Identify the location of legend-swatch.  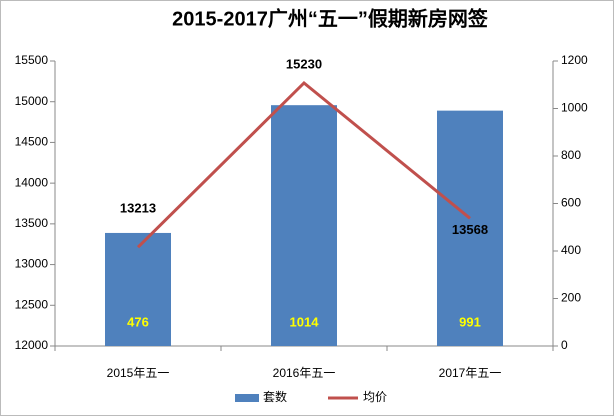
(247, 398).